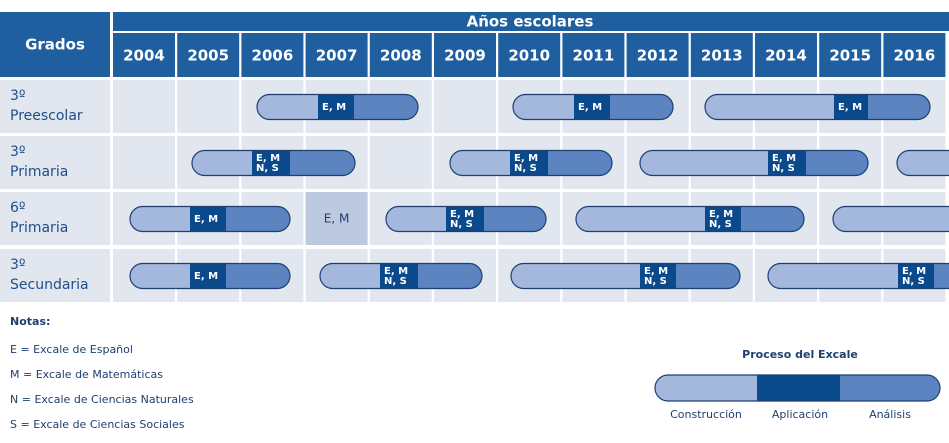  Describe the element at coordinates (18, 265) in the screenshot. I see `grade-number: 3º` at that location.